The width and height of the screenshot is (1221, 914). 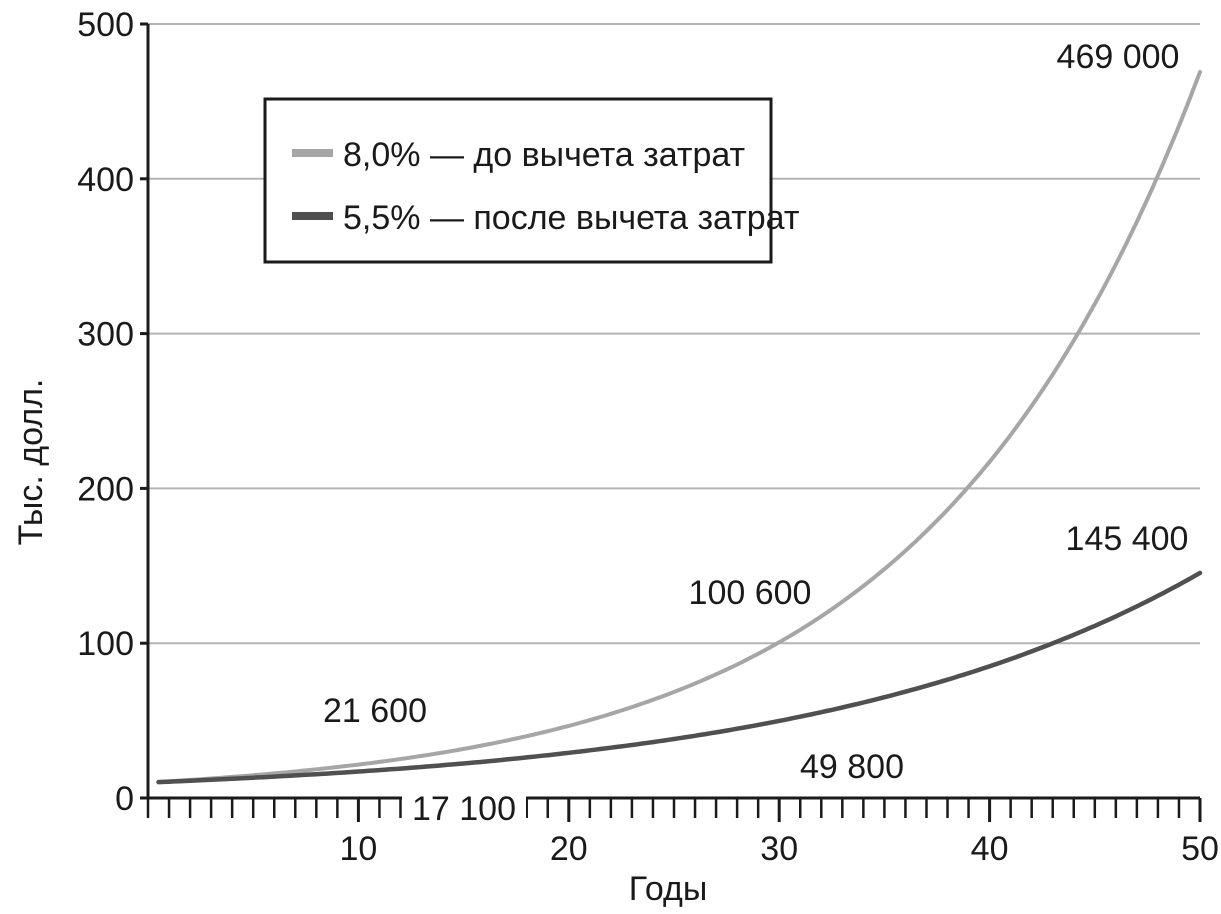 I want to click on legend-box, so click(x=518, y=180).